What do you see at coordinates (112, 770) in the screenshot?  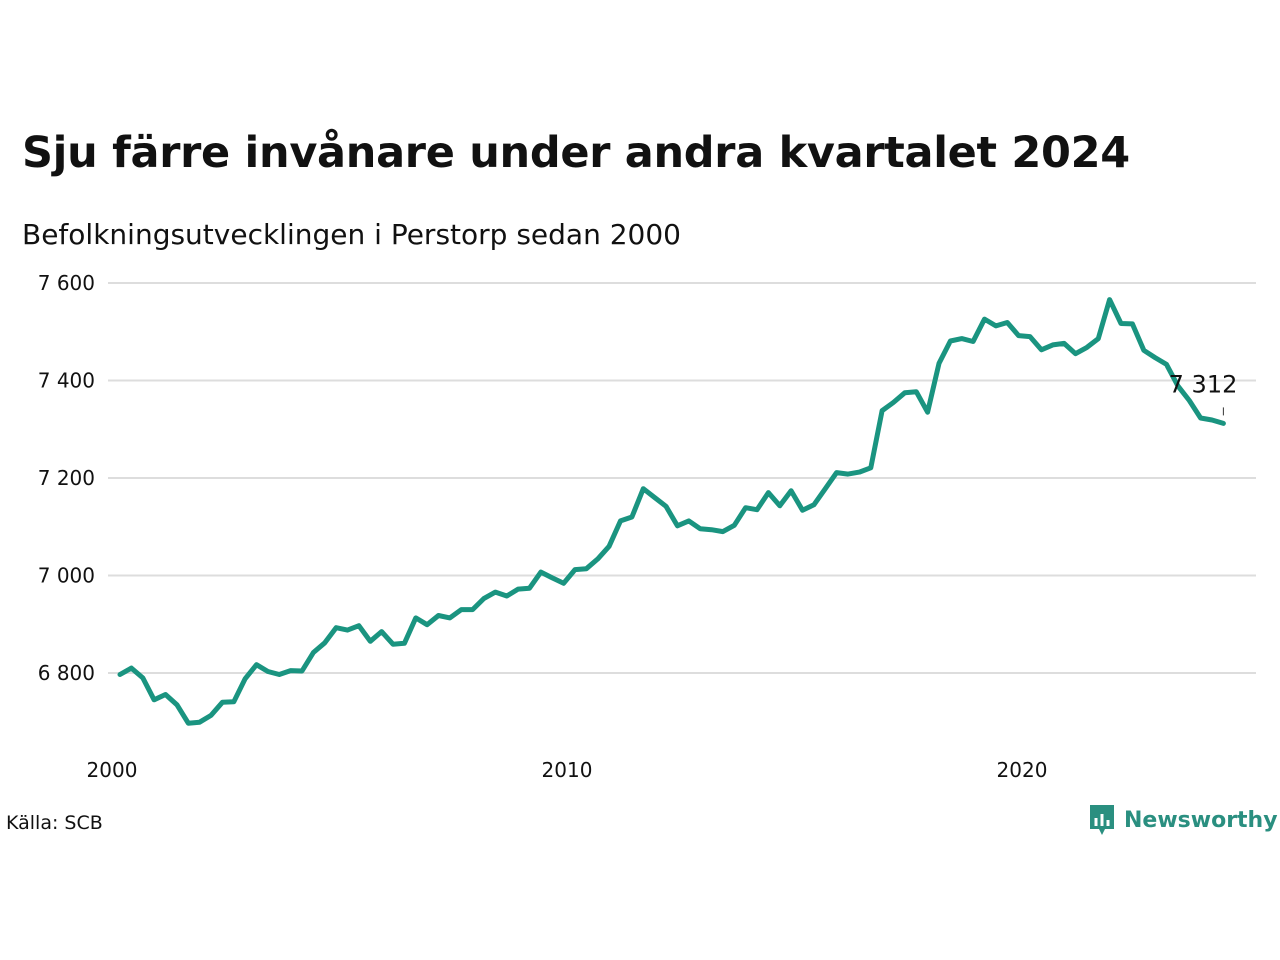 I see `x-tick-label: 2000` at bounding box center [112, 770].